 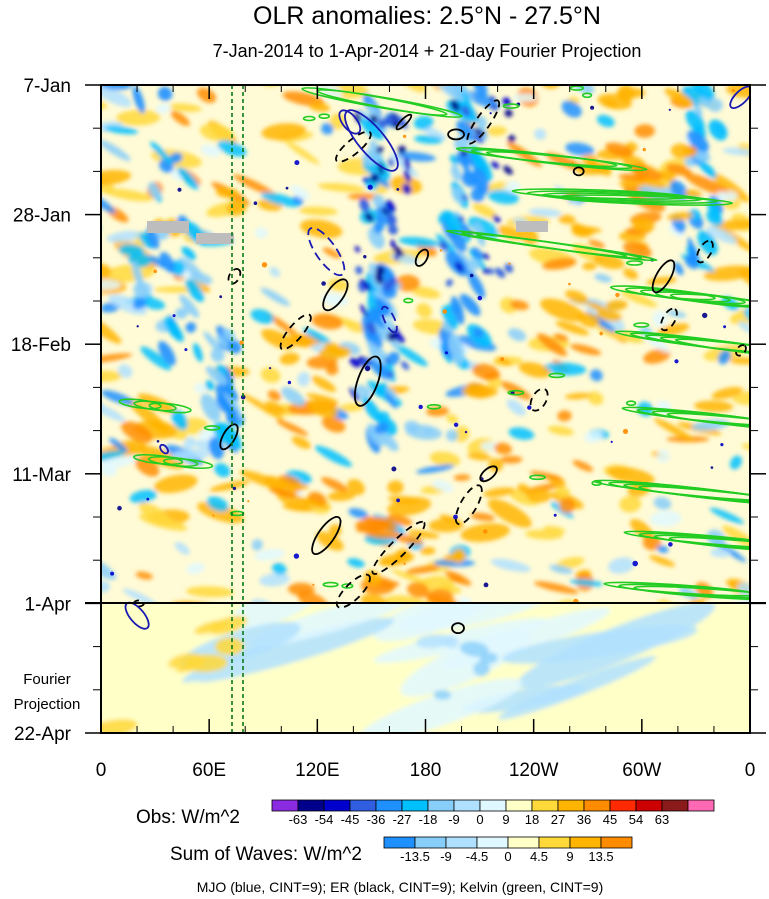 I want to click on x-tick-label: 120E, so click(x=317, y=770).